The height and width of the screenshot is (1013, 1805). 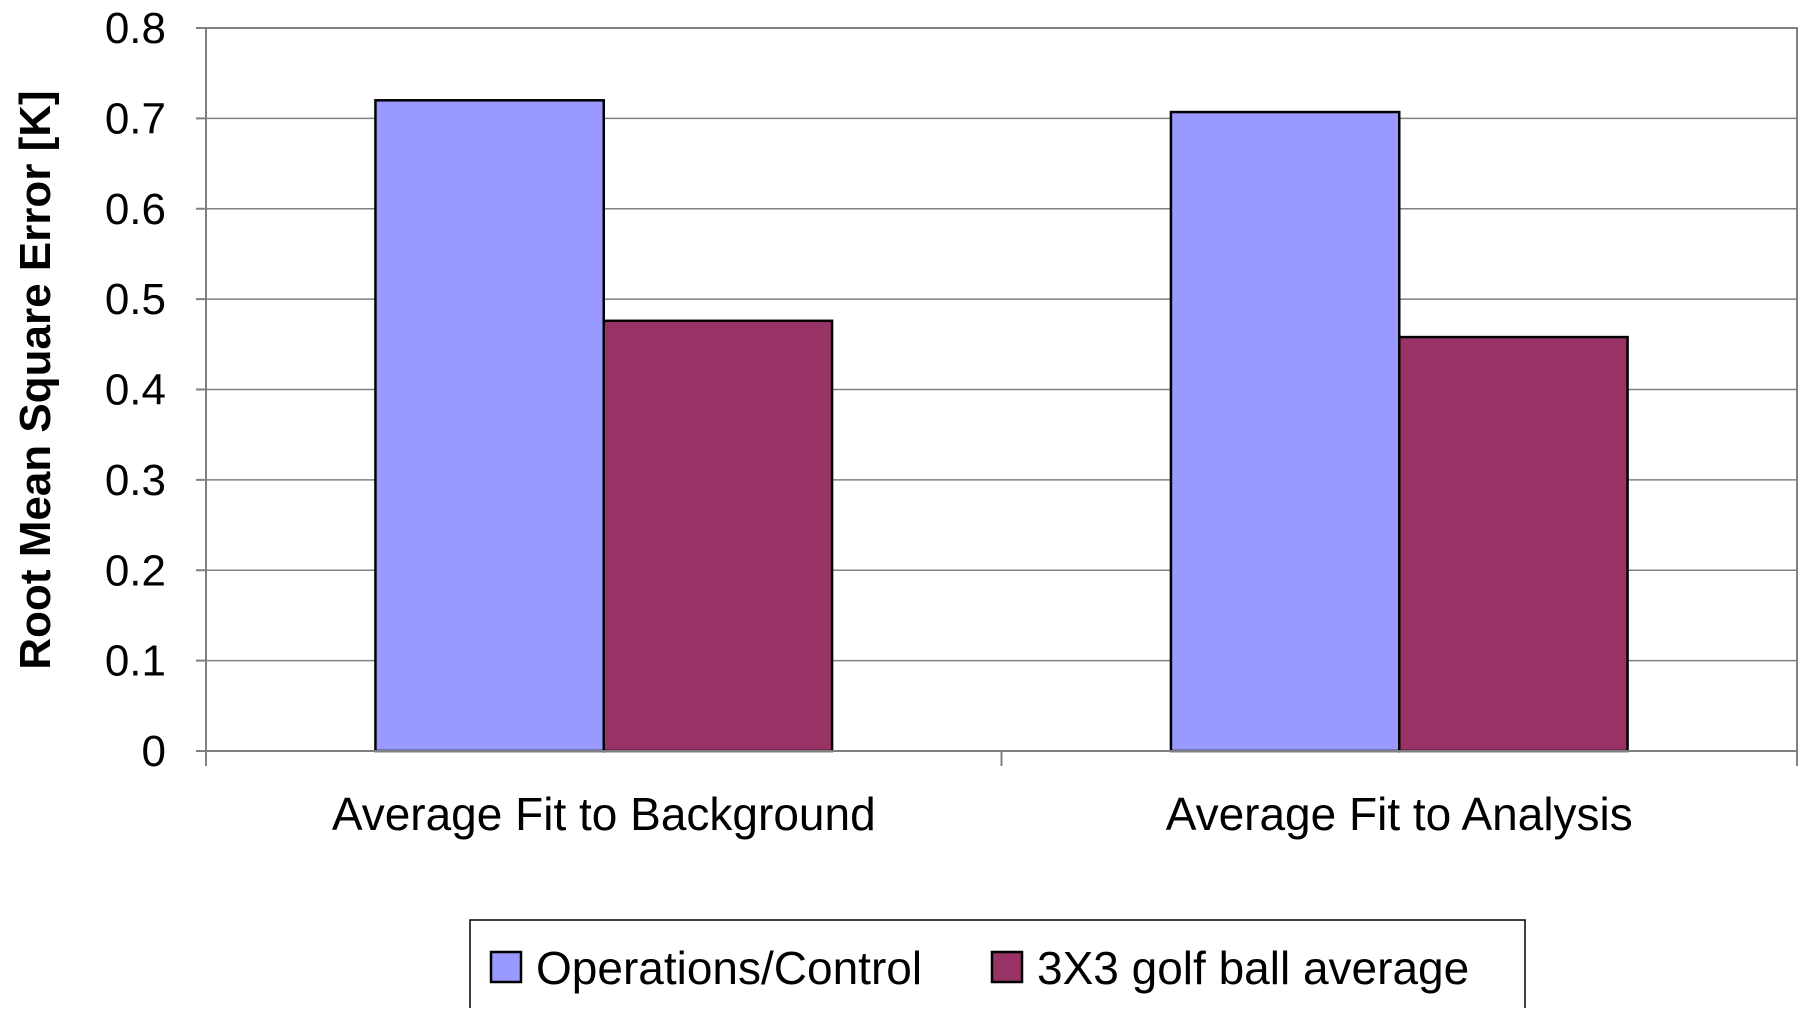 What do you see at coordinates (729, 968) in the screenshot?
I see `legend-label: Operations/Control` at bounding box center [729, 968].